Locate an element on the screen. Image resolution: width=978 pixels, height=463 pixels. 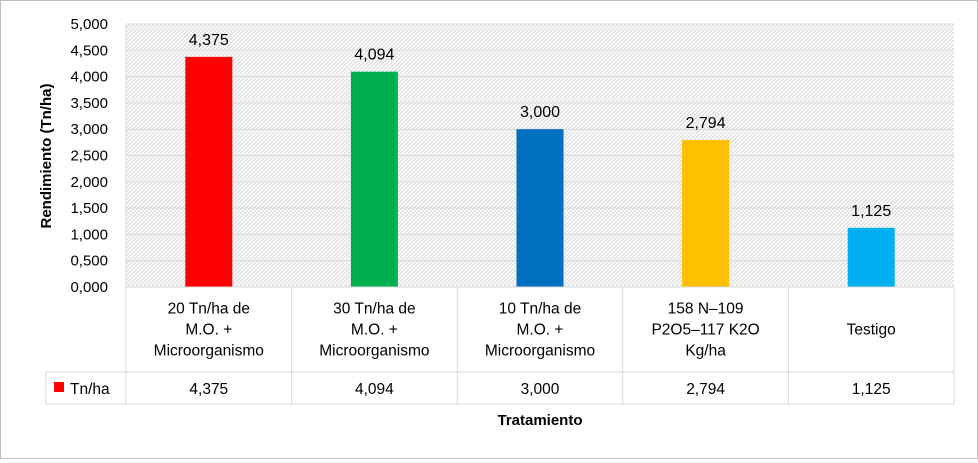
data-label: 1,125 is located at coordinates (871, 211).